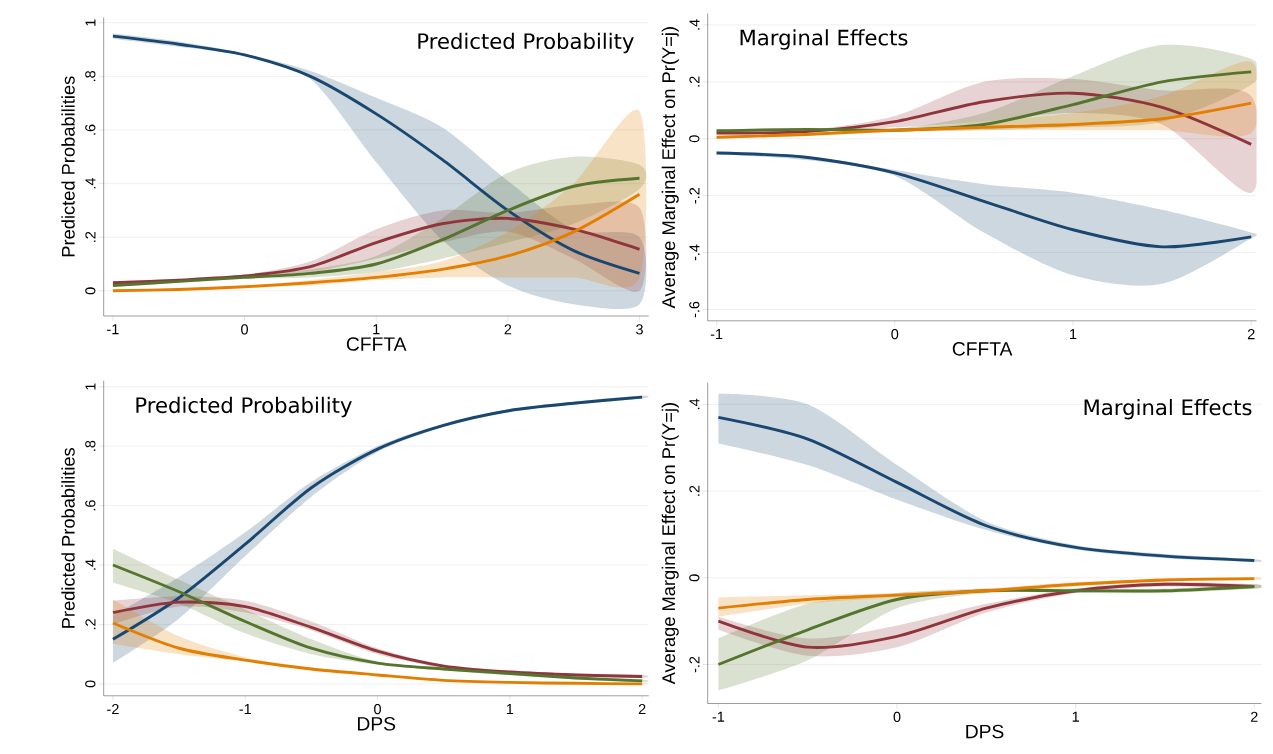 Image resolution: width=1273 pixels, height=754 pixels. What do you see at coordinates (113, 709) in the screenshot?
I see `x-tick-label: -2` at bounding box center [113, 709].